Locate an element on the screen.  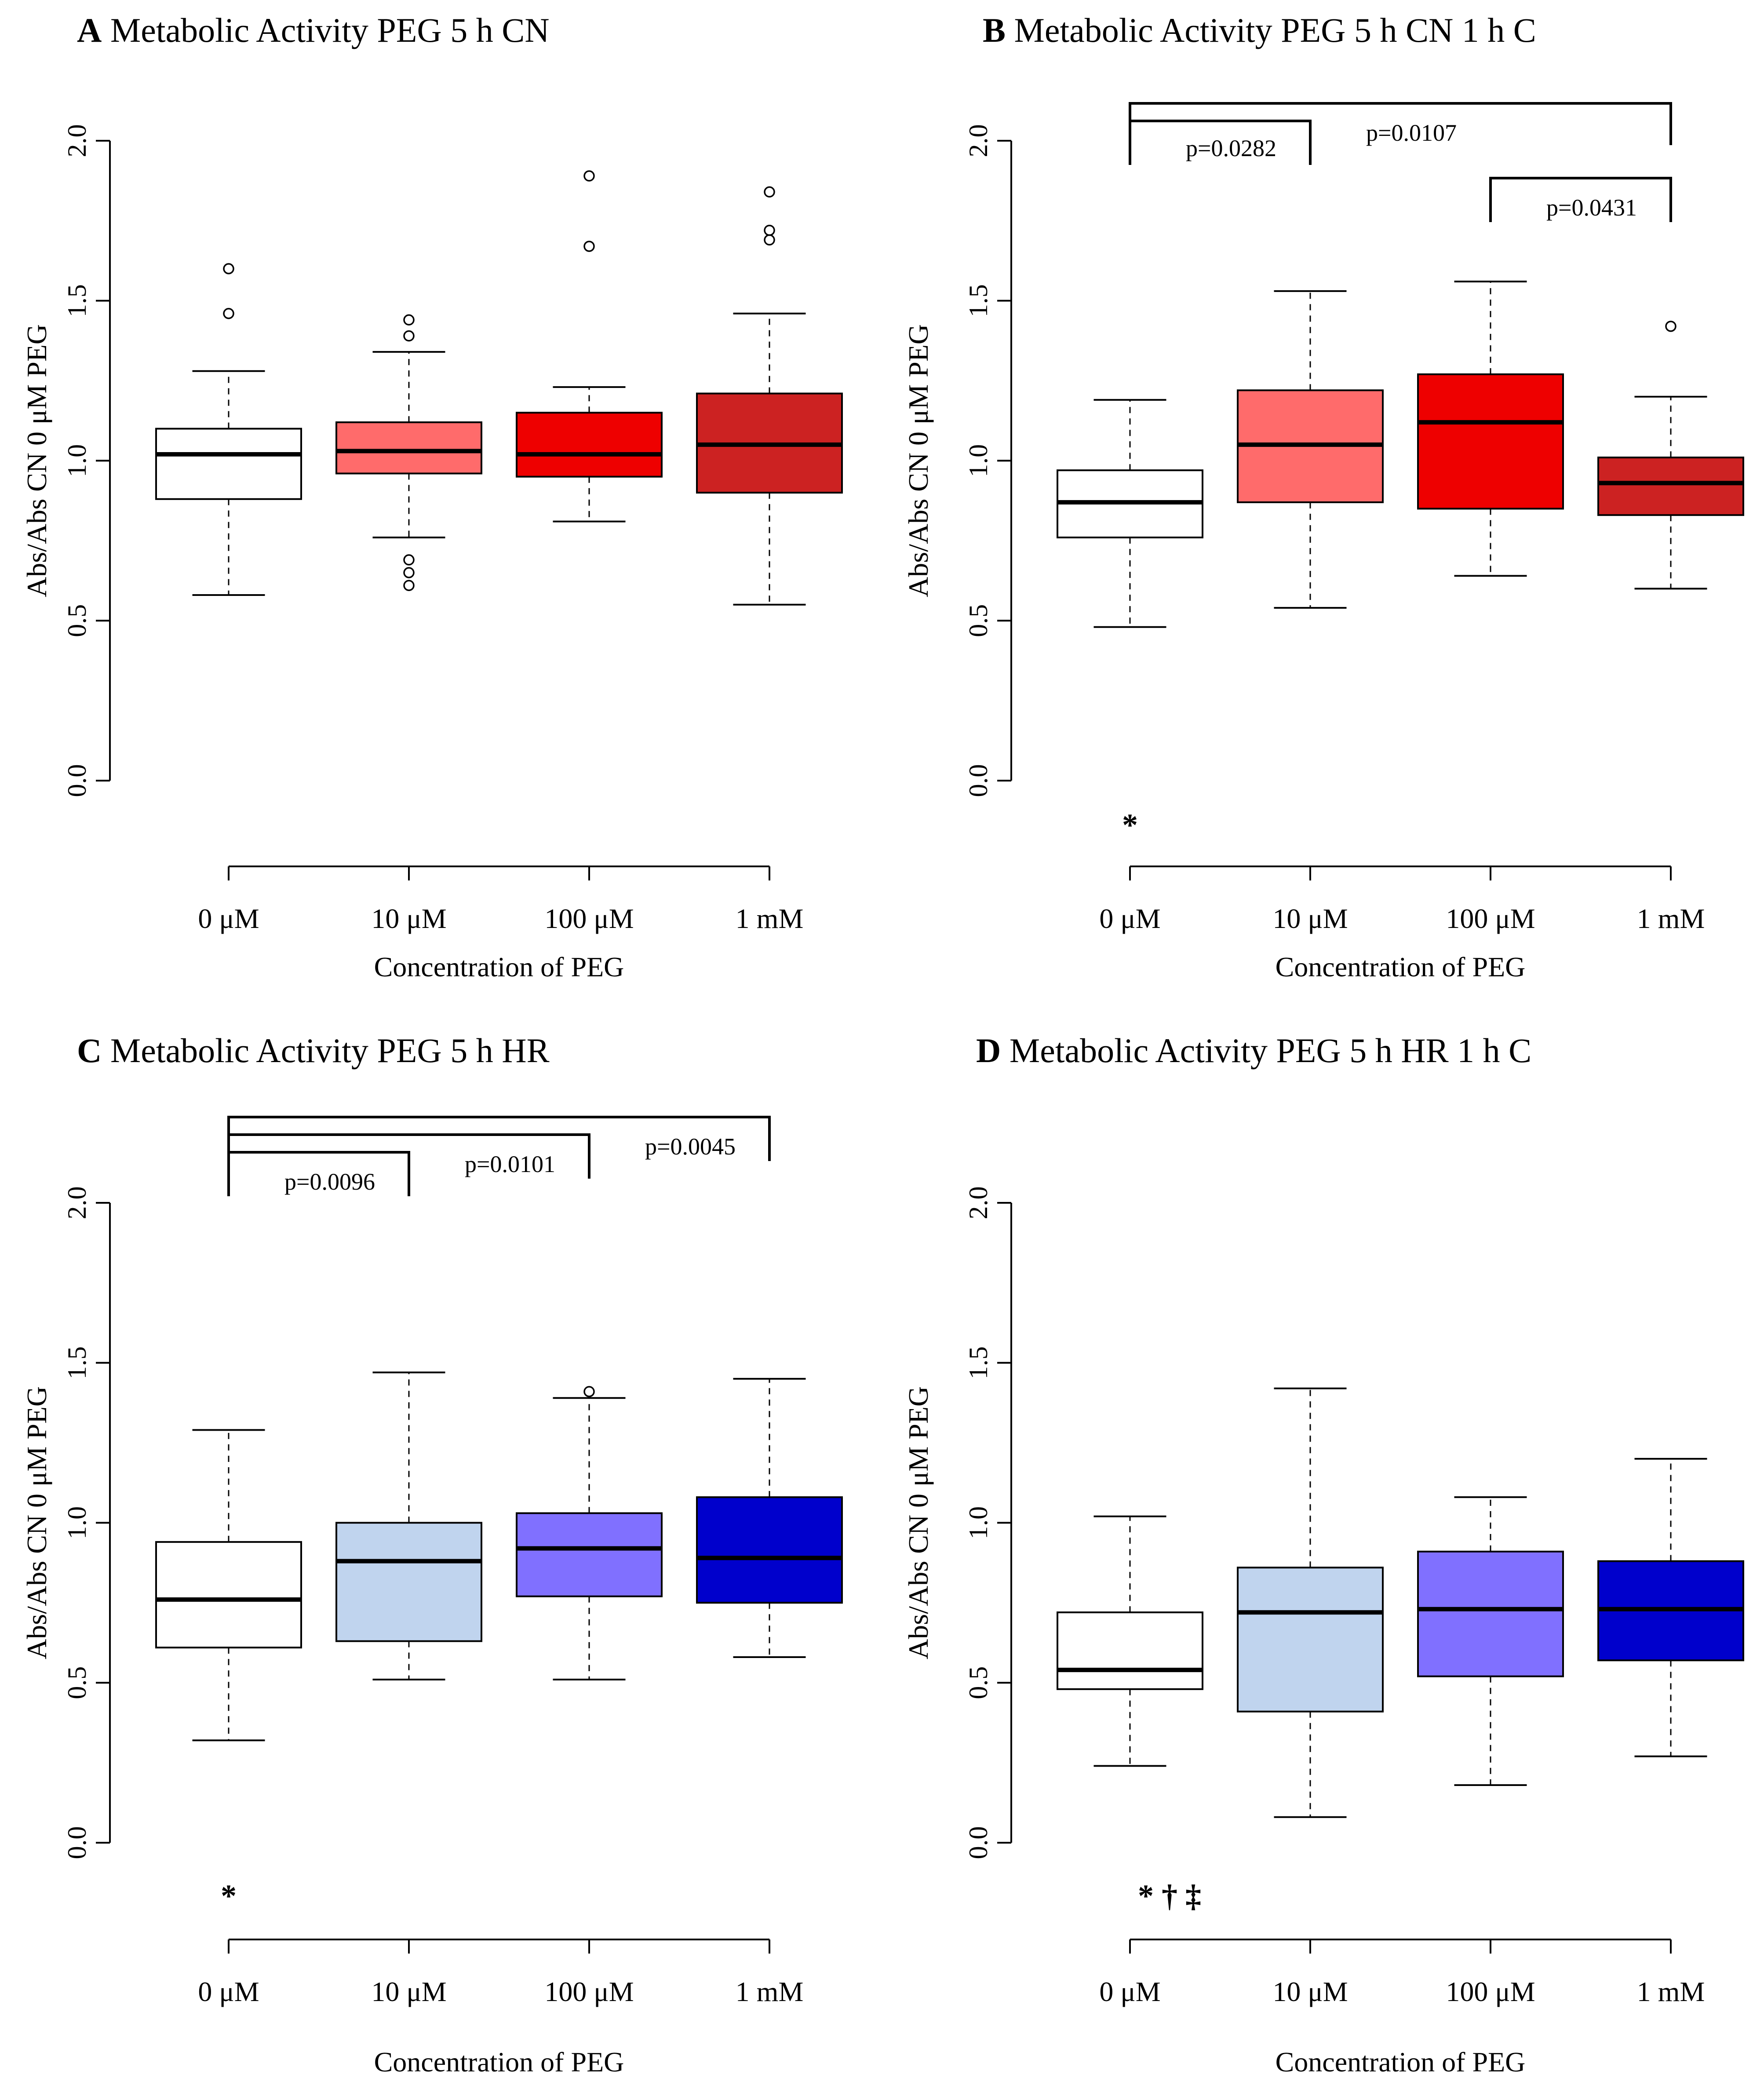
panel-title: C Metabolic Activity PEG 5 h HR is located at coordinates (313, 1050).